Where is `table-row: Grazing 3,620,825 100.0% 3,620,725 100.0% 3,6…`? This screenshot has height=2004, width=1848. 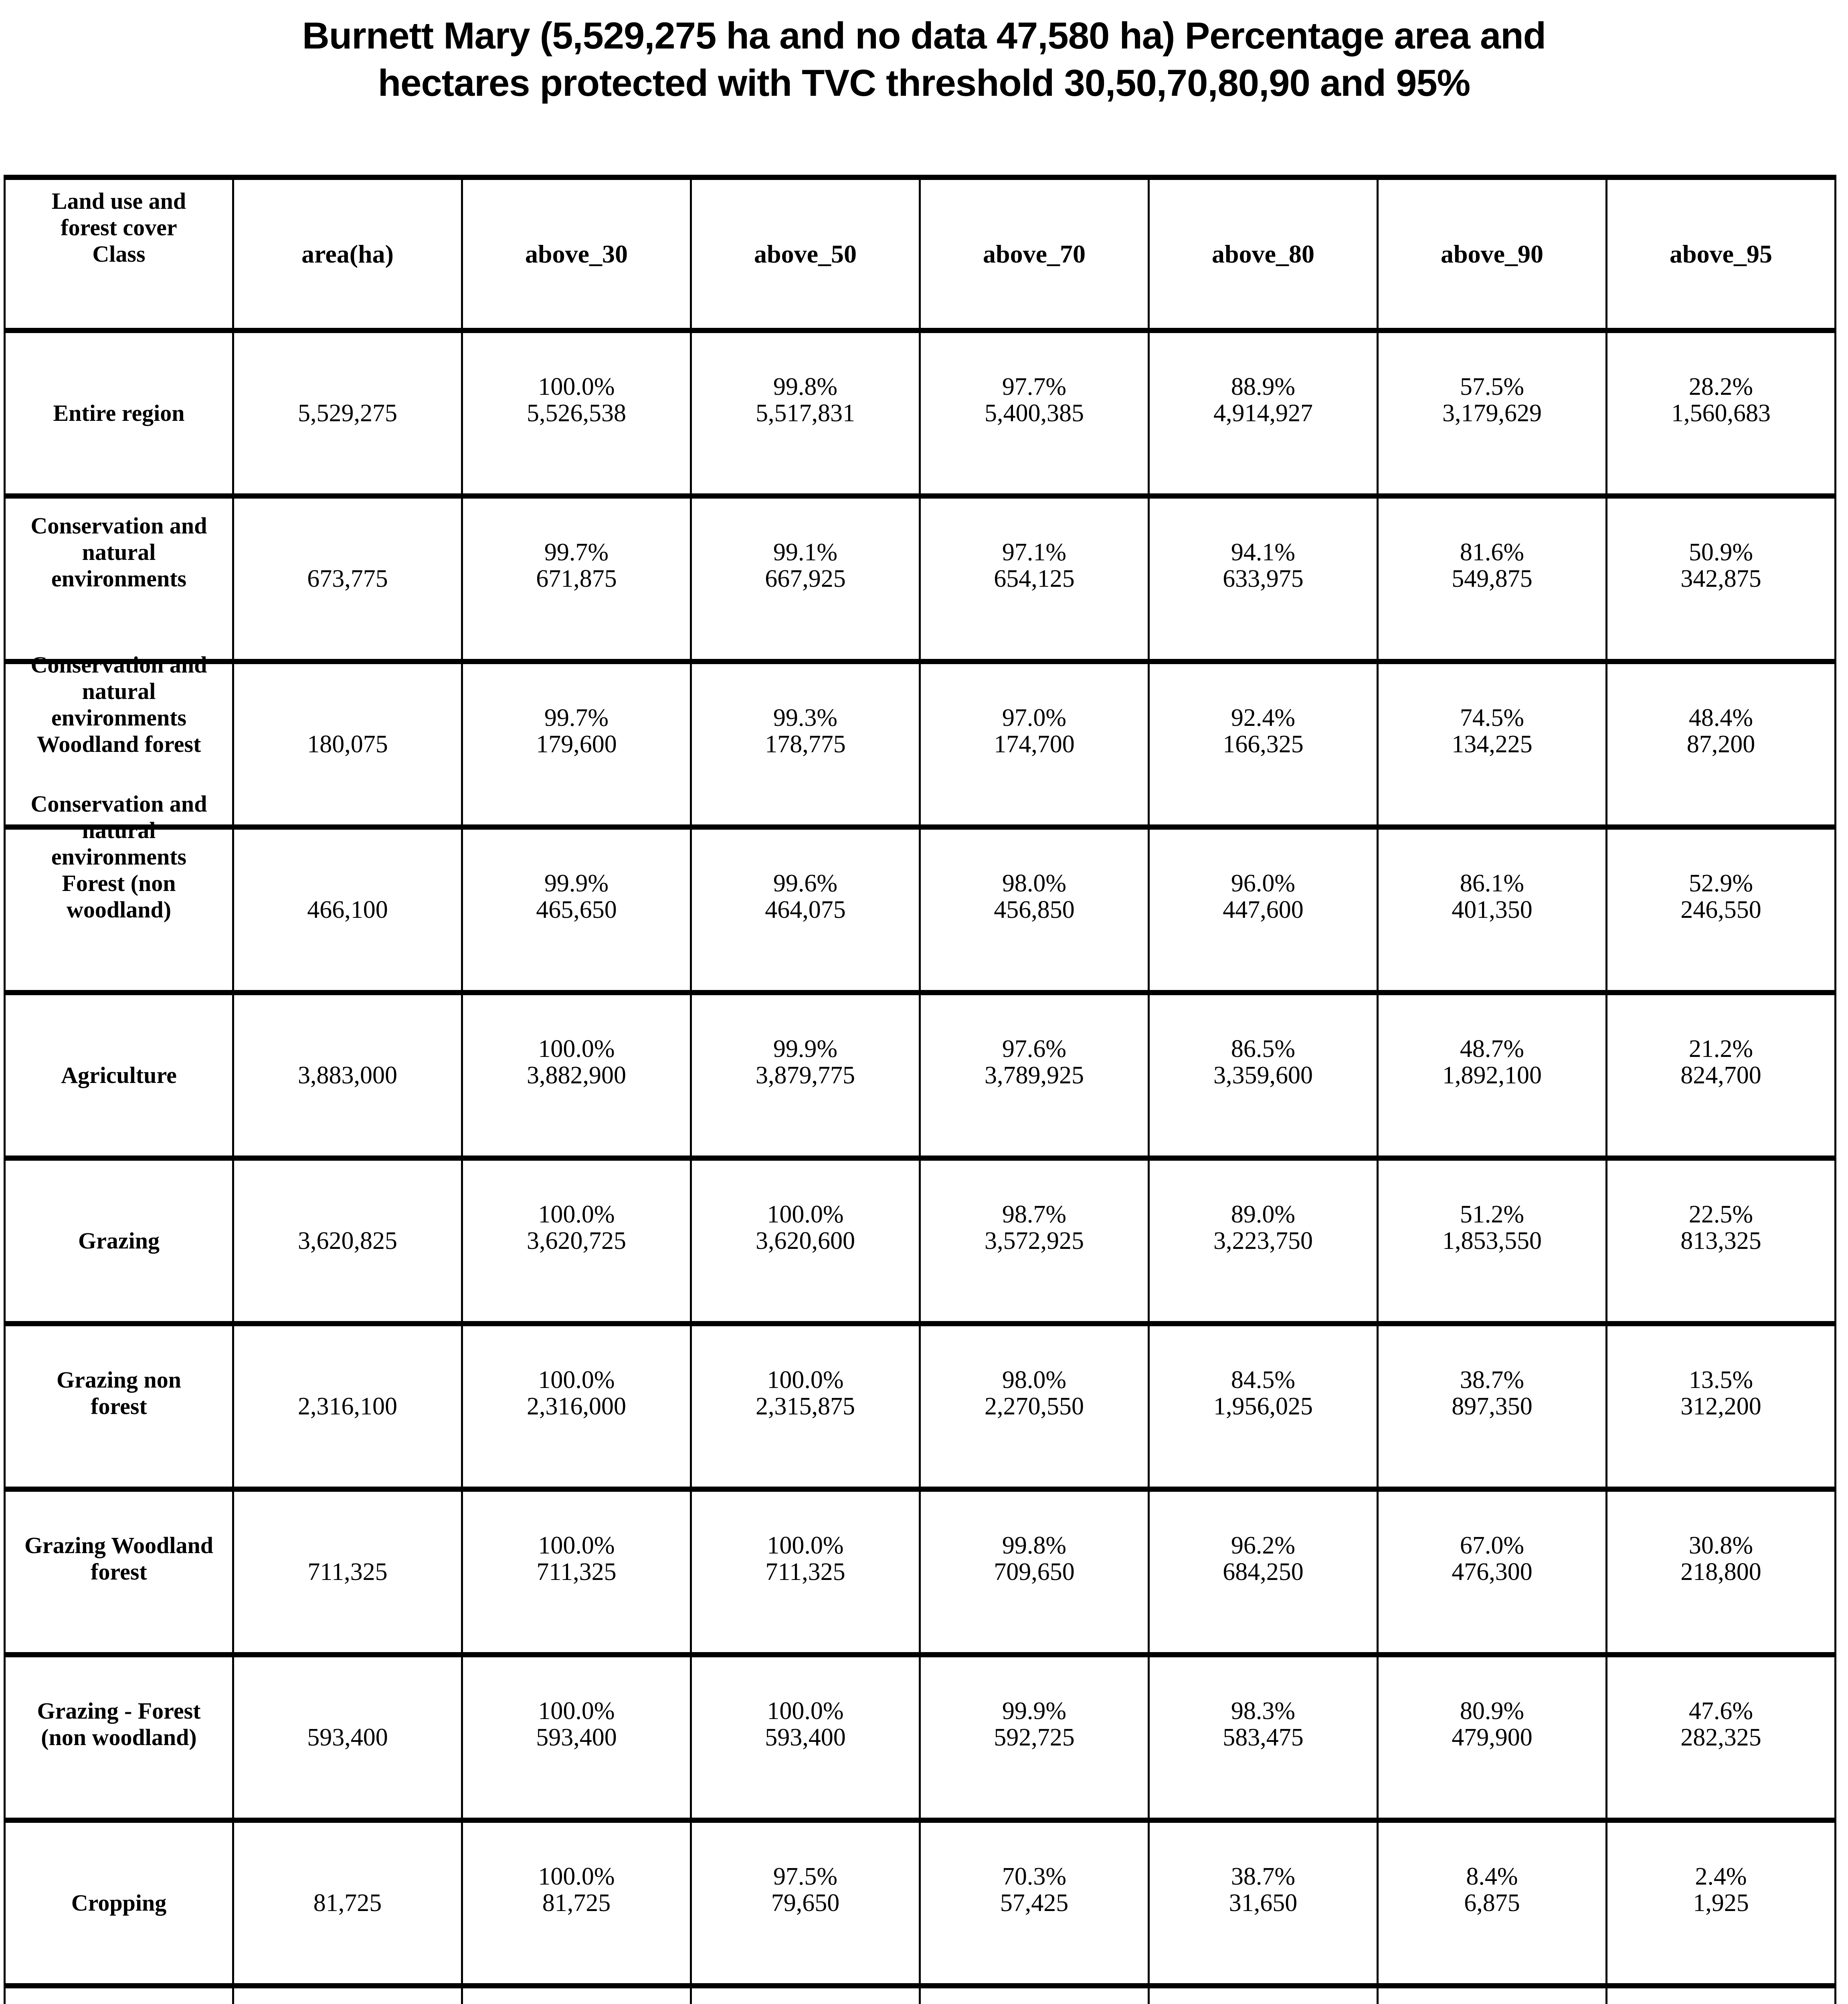 table-row: Grazing 3,620,825 100.0% 3,620,725 100.0% 3,6… is located at coordinates (920, 1241).